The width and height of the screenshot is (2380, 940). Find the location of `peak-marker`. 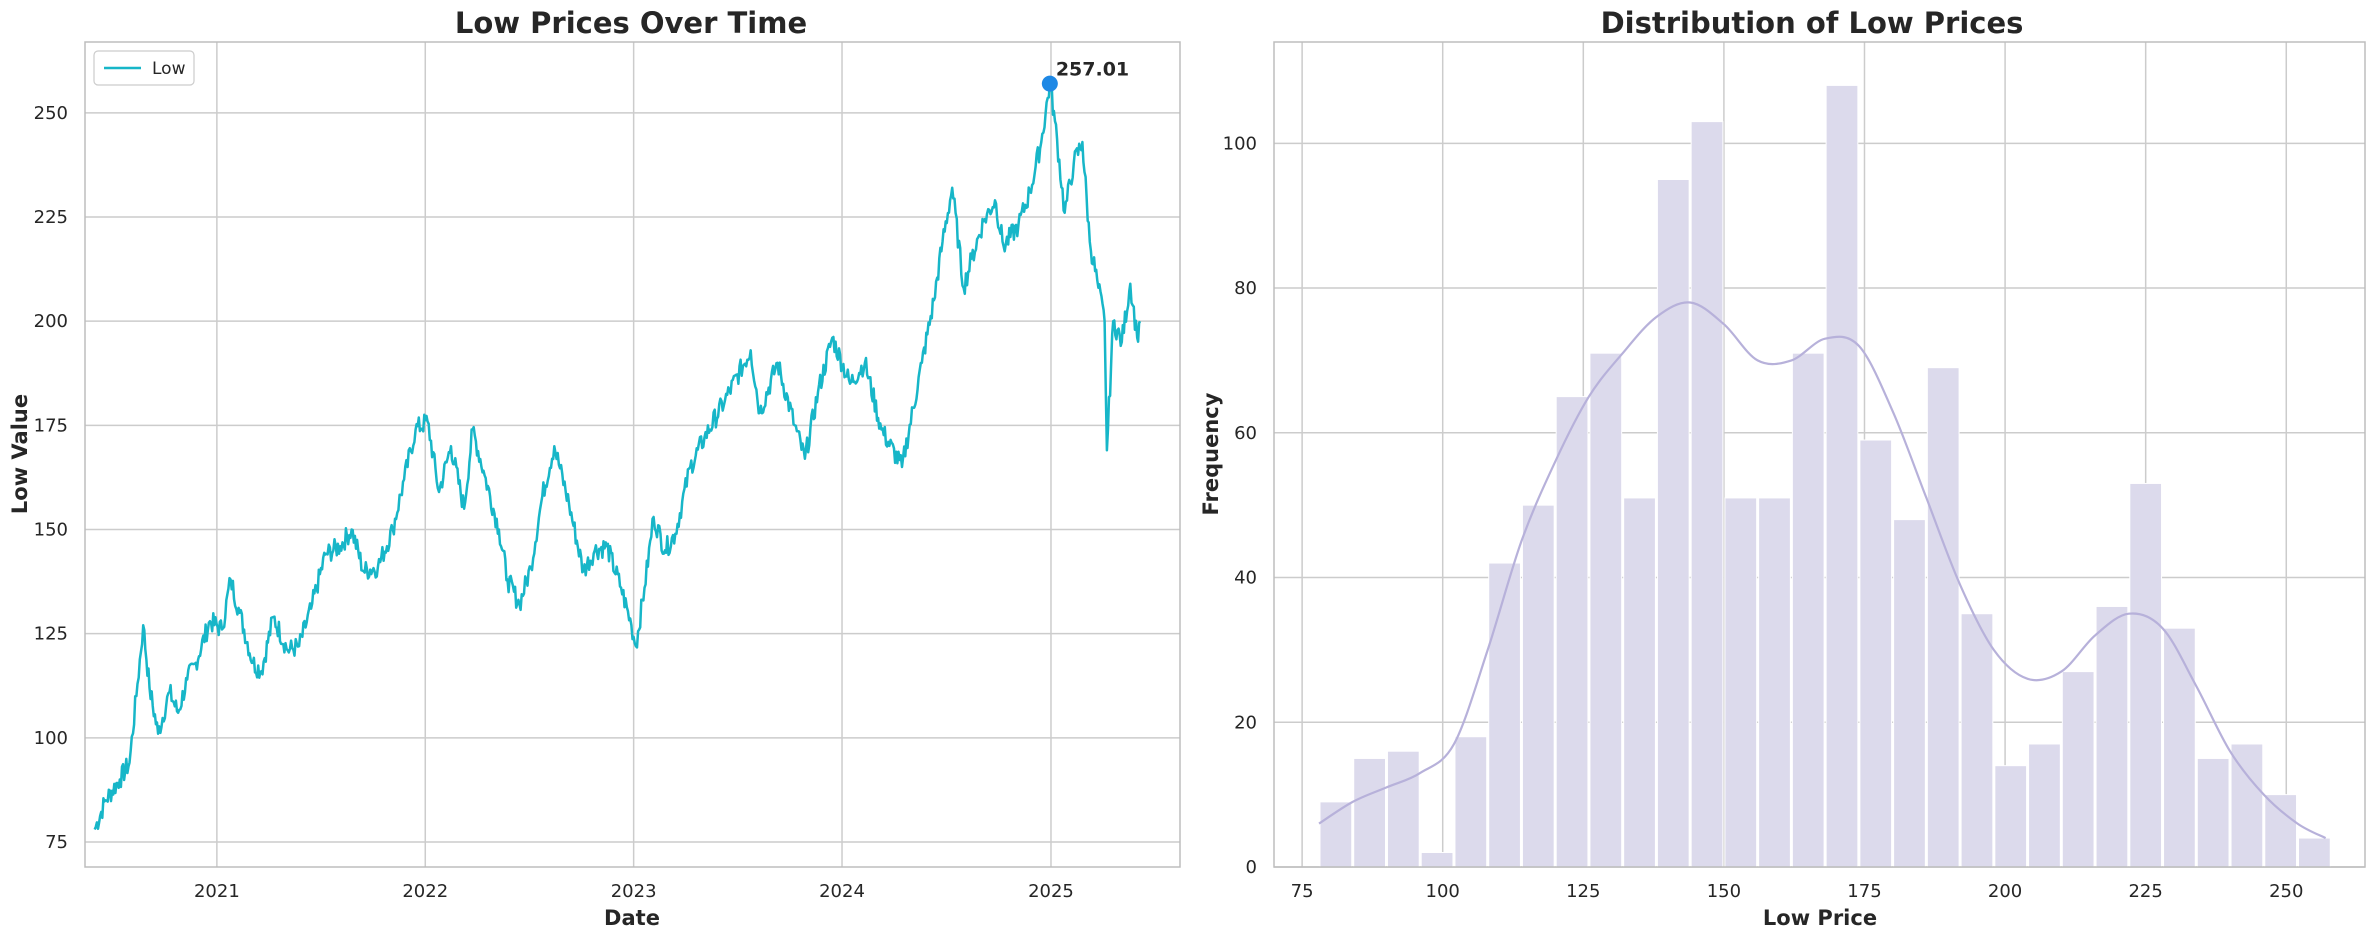

peak-marker is located at coordinates (1049, 83).